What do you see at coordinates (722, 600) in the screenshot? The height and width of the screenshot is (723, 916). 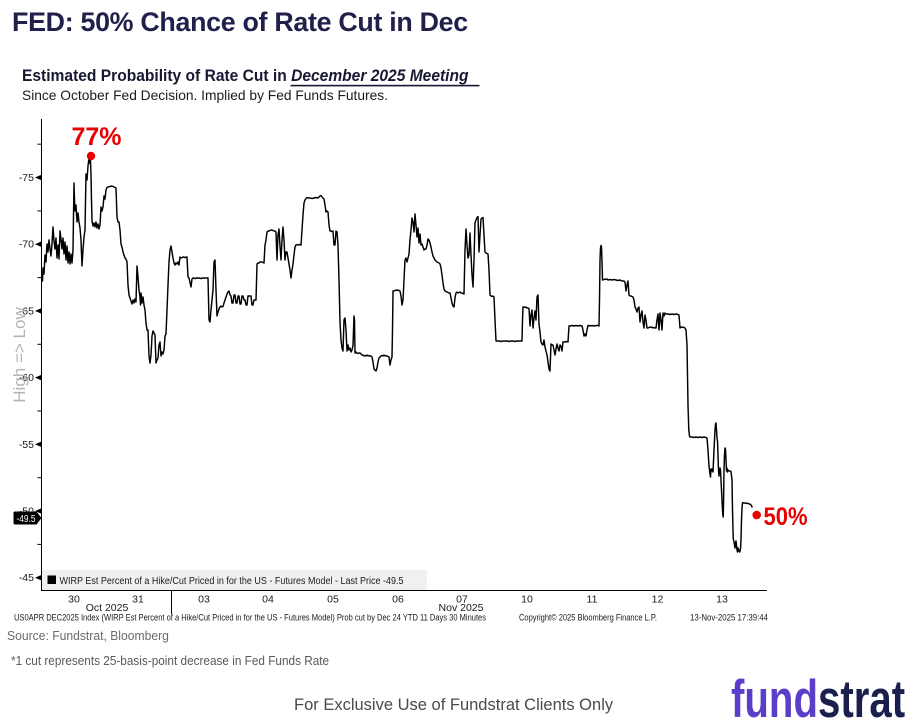 I see `svg-text: 13` at bounding box center [722, 600].